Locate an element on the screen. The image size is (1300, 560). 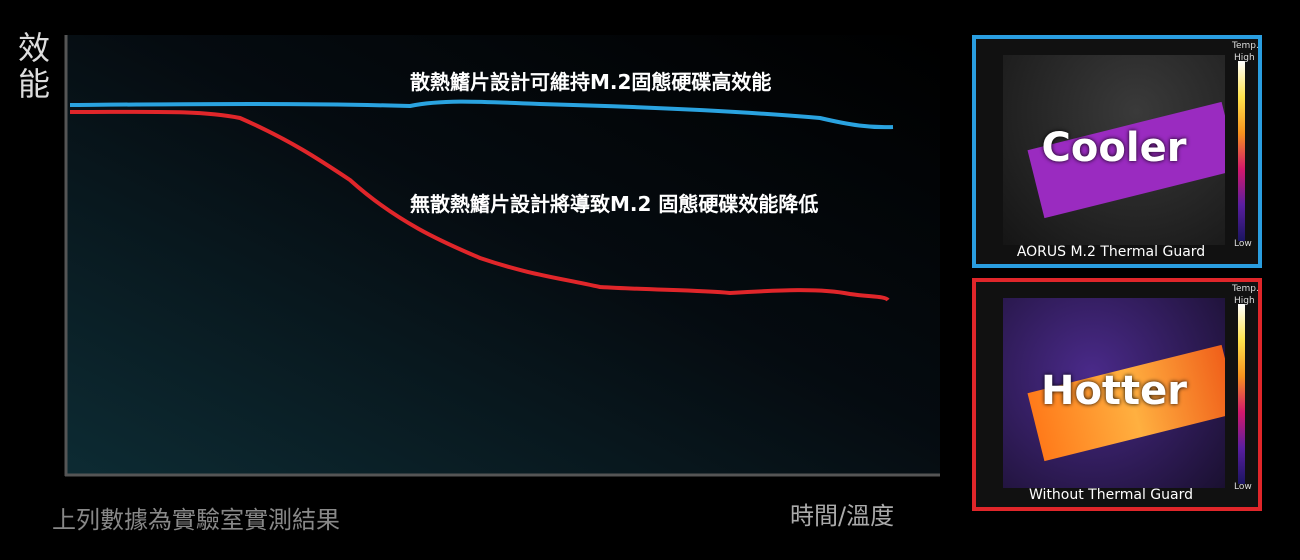
x-axis-label: 時間/溫度 is located at coordinates (842, 516).